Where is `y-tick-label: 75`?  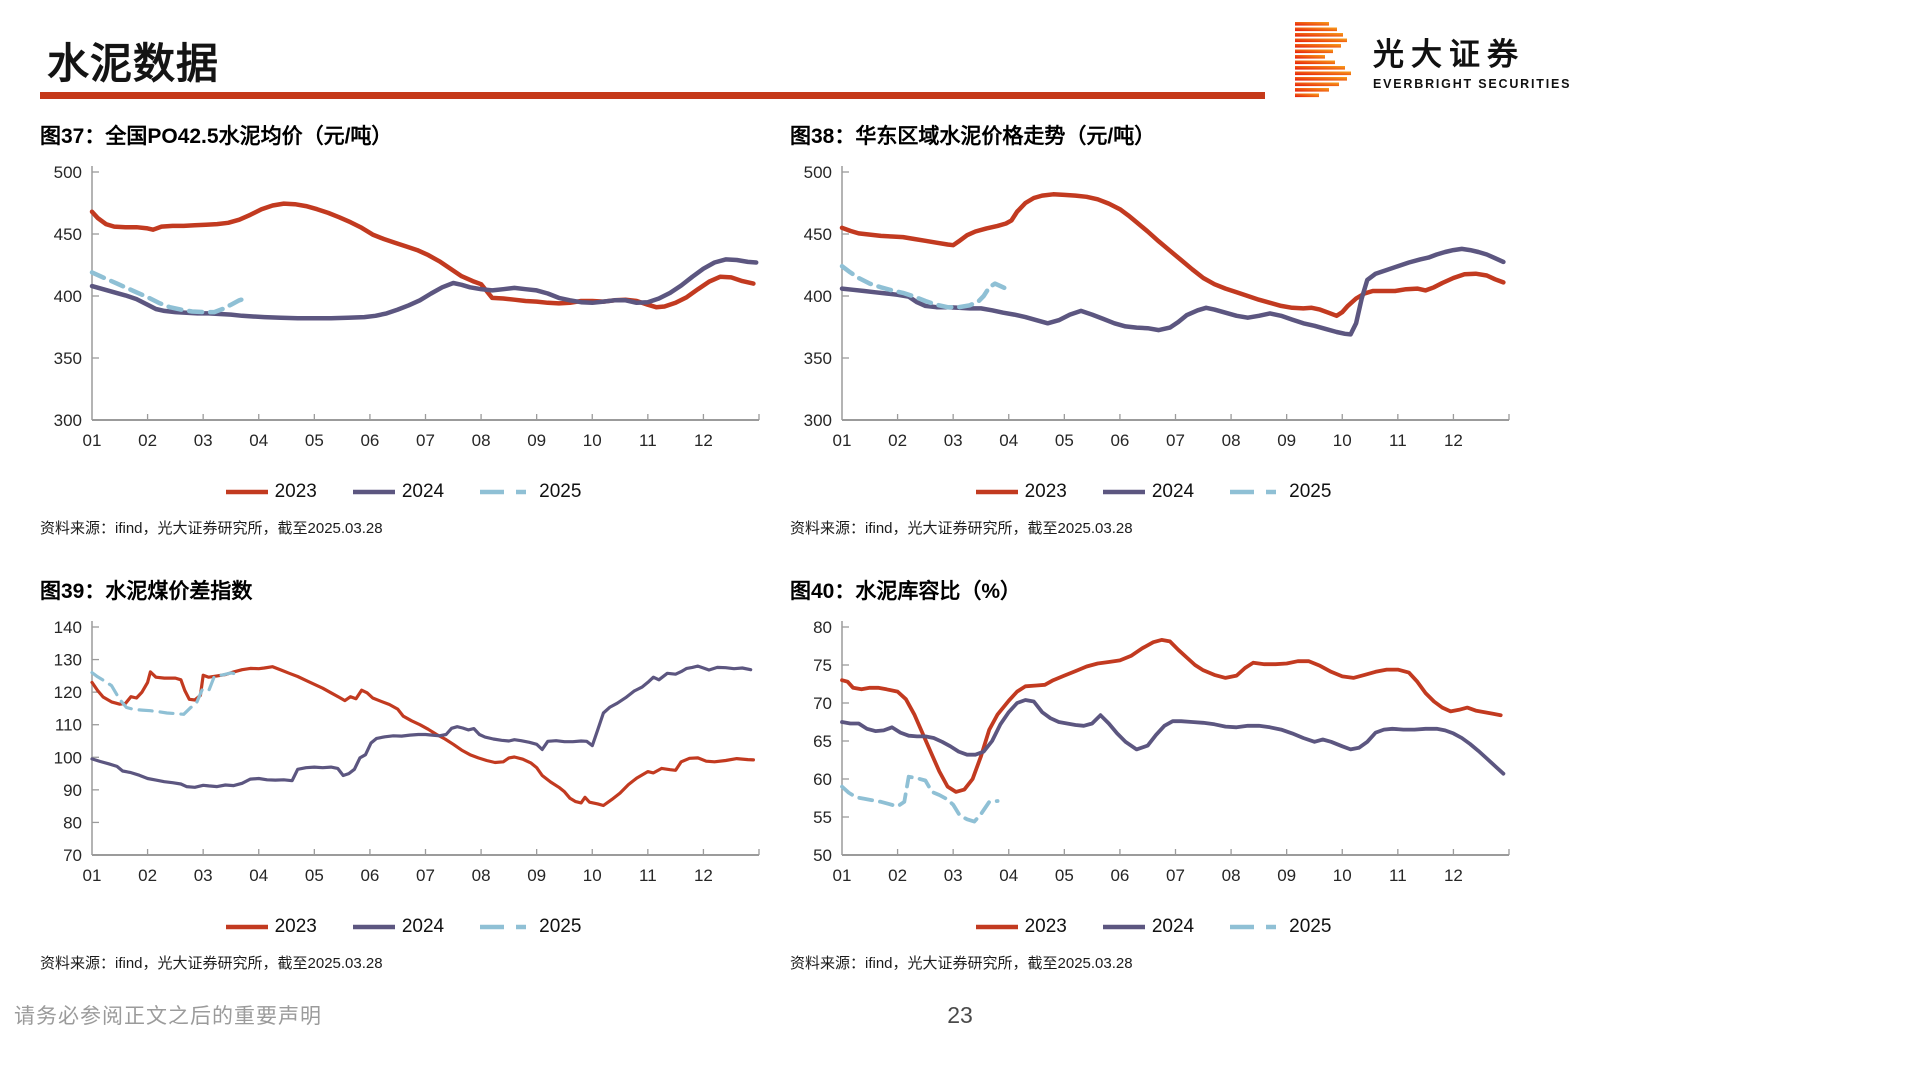 y-tick-label: 75 is located at coordinates (822, 665).